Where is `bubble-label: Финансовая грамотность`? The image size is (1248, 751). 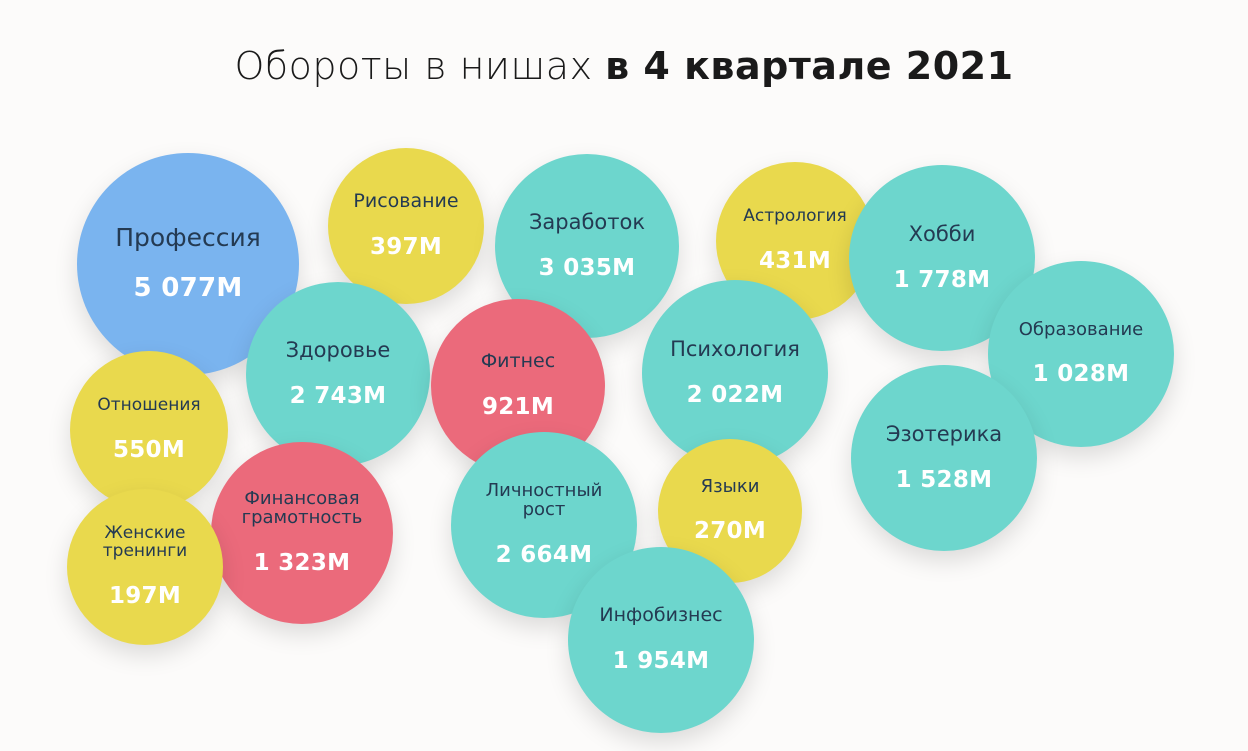
bubble-label: Финансовая грамотность is located at coordinates (302, 508).